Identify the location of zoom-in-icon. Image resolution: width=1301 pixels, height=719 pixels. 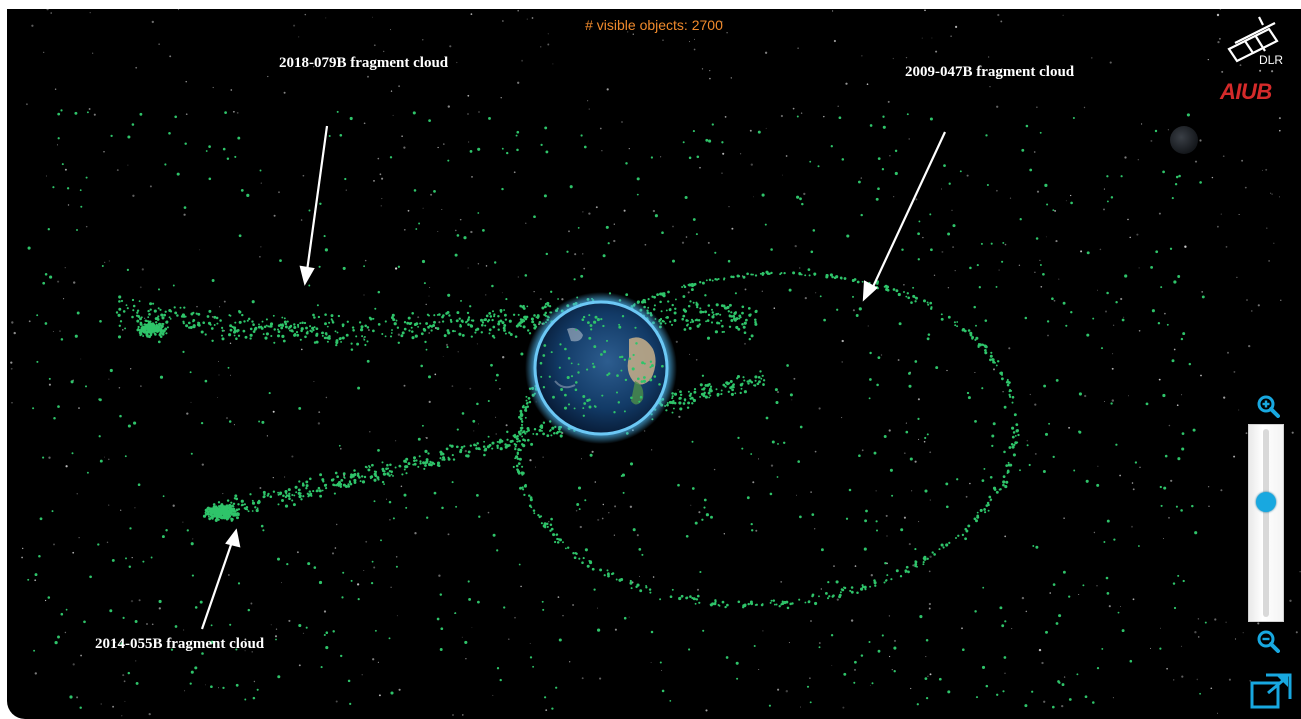
(1268, 406).